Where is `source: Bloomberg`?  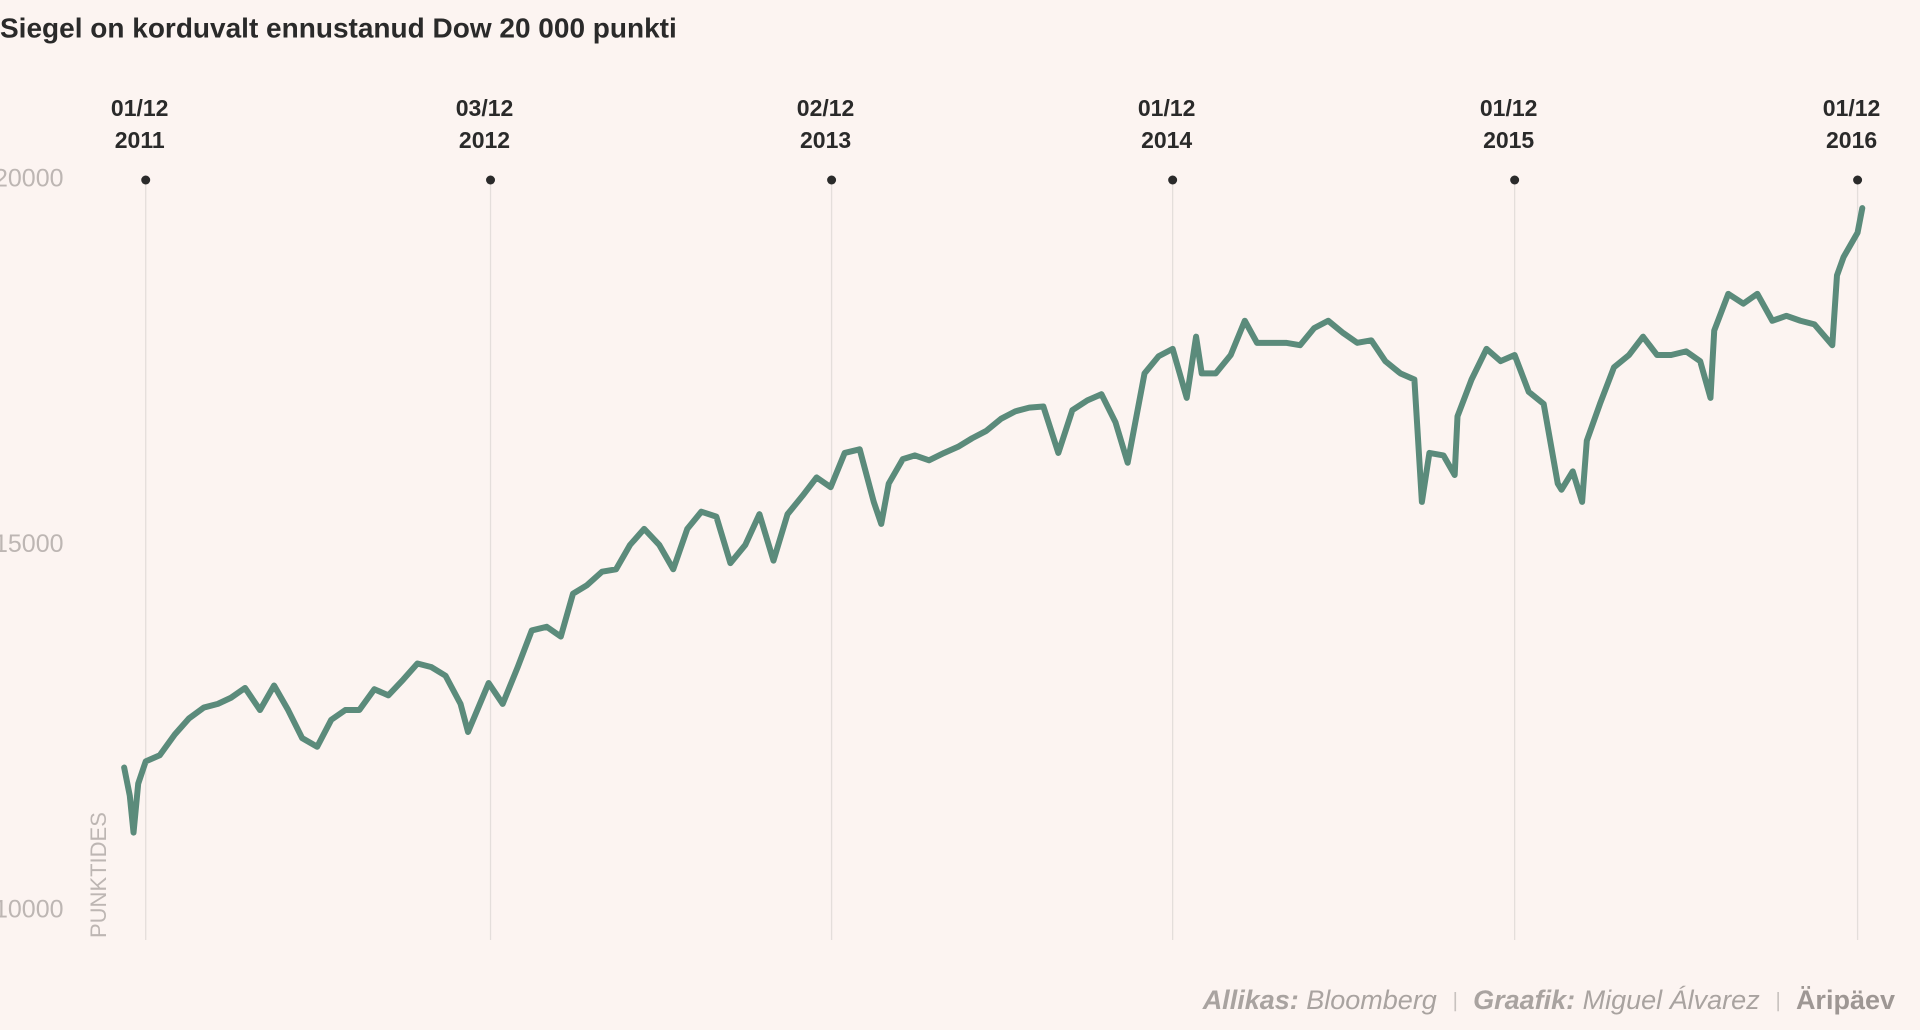 source: Bloomberg is located at coordinates (1371, 1000).